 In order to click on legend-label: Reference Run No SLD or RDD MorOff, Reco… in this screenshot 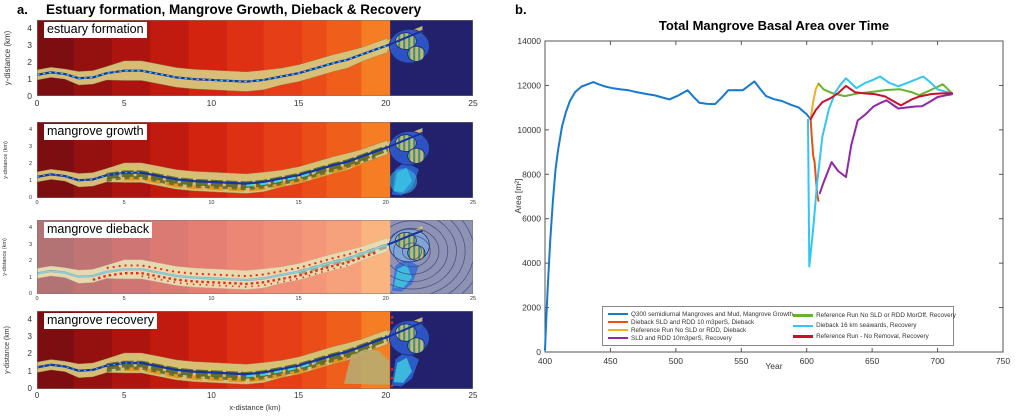, I will do `click(886, 315)`.